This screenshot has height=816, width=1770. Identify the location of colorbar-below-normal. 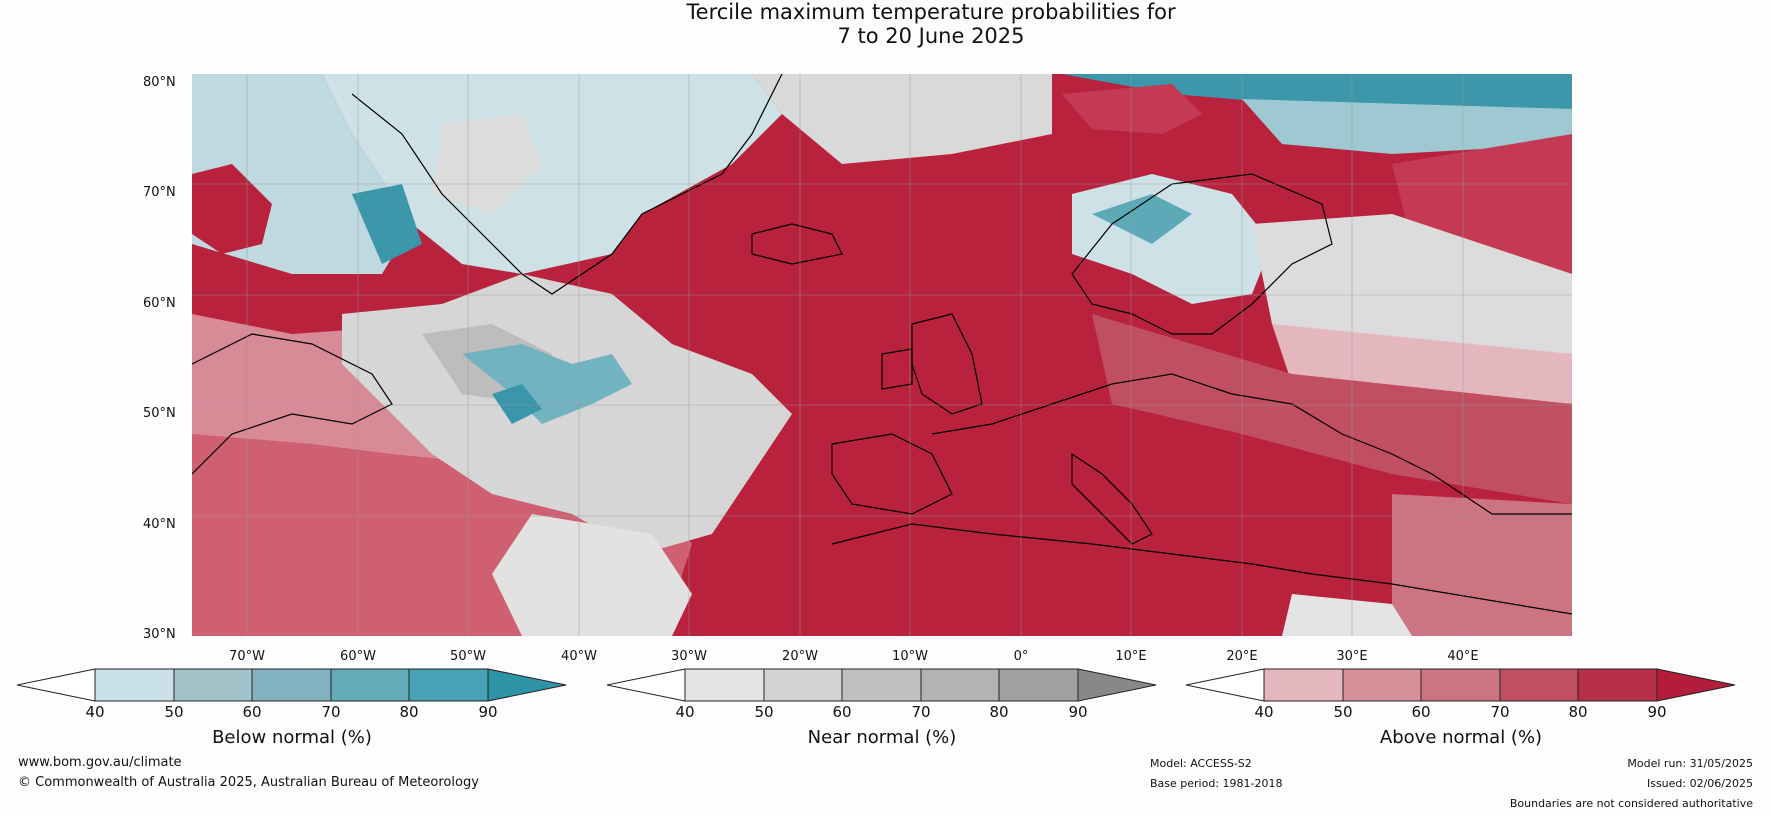
(292, 685).